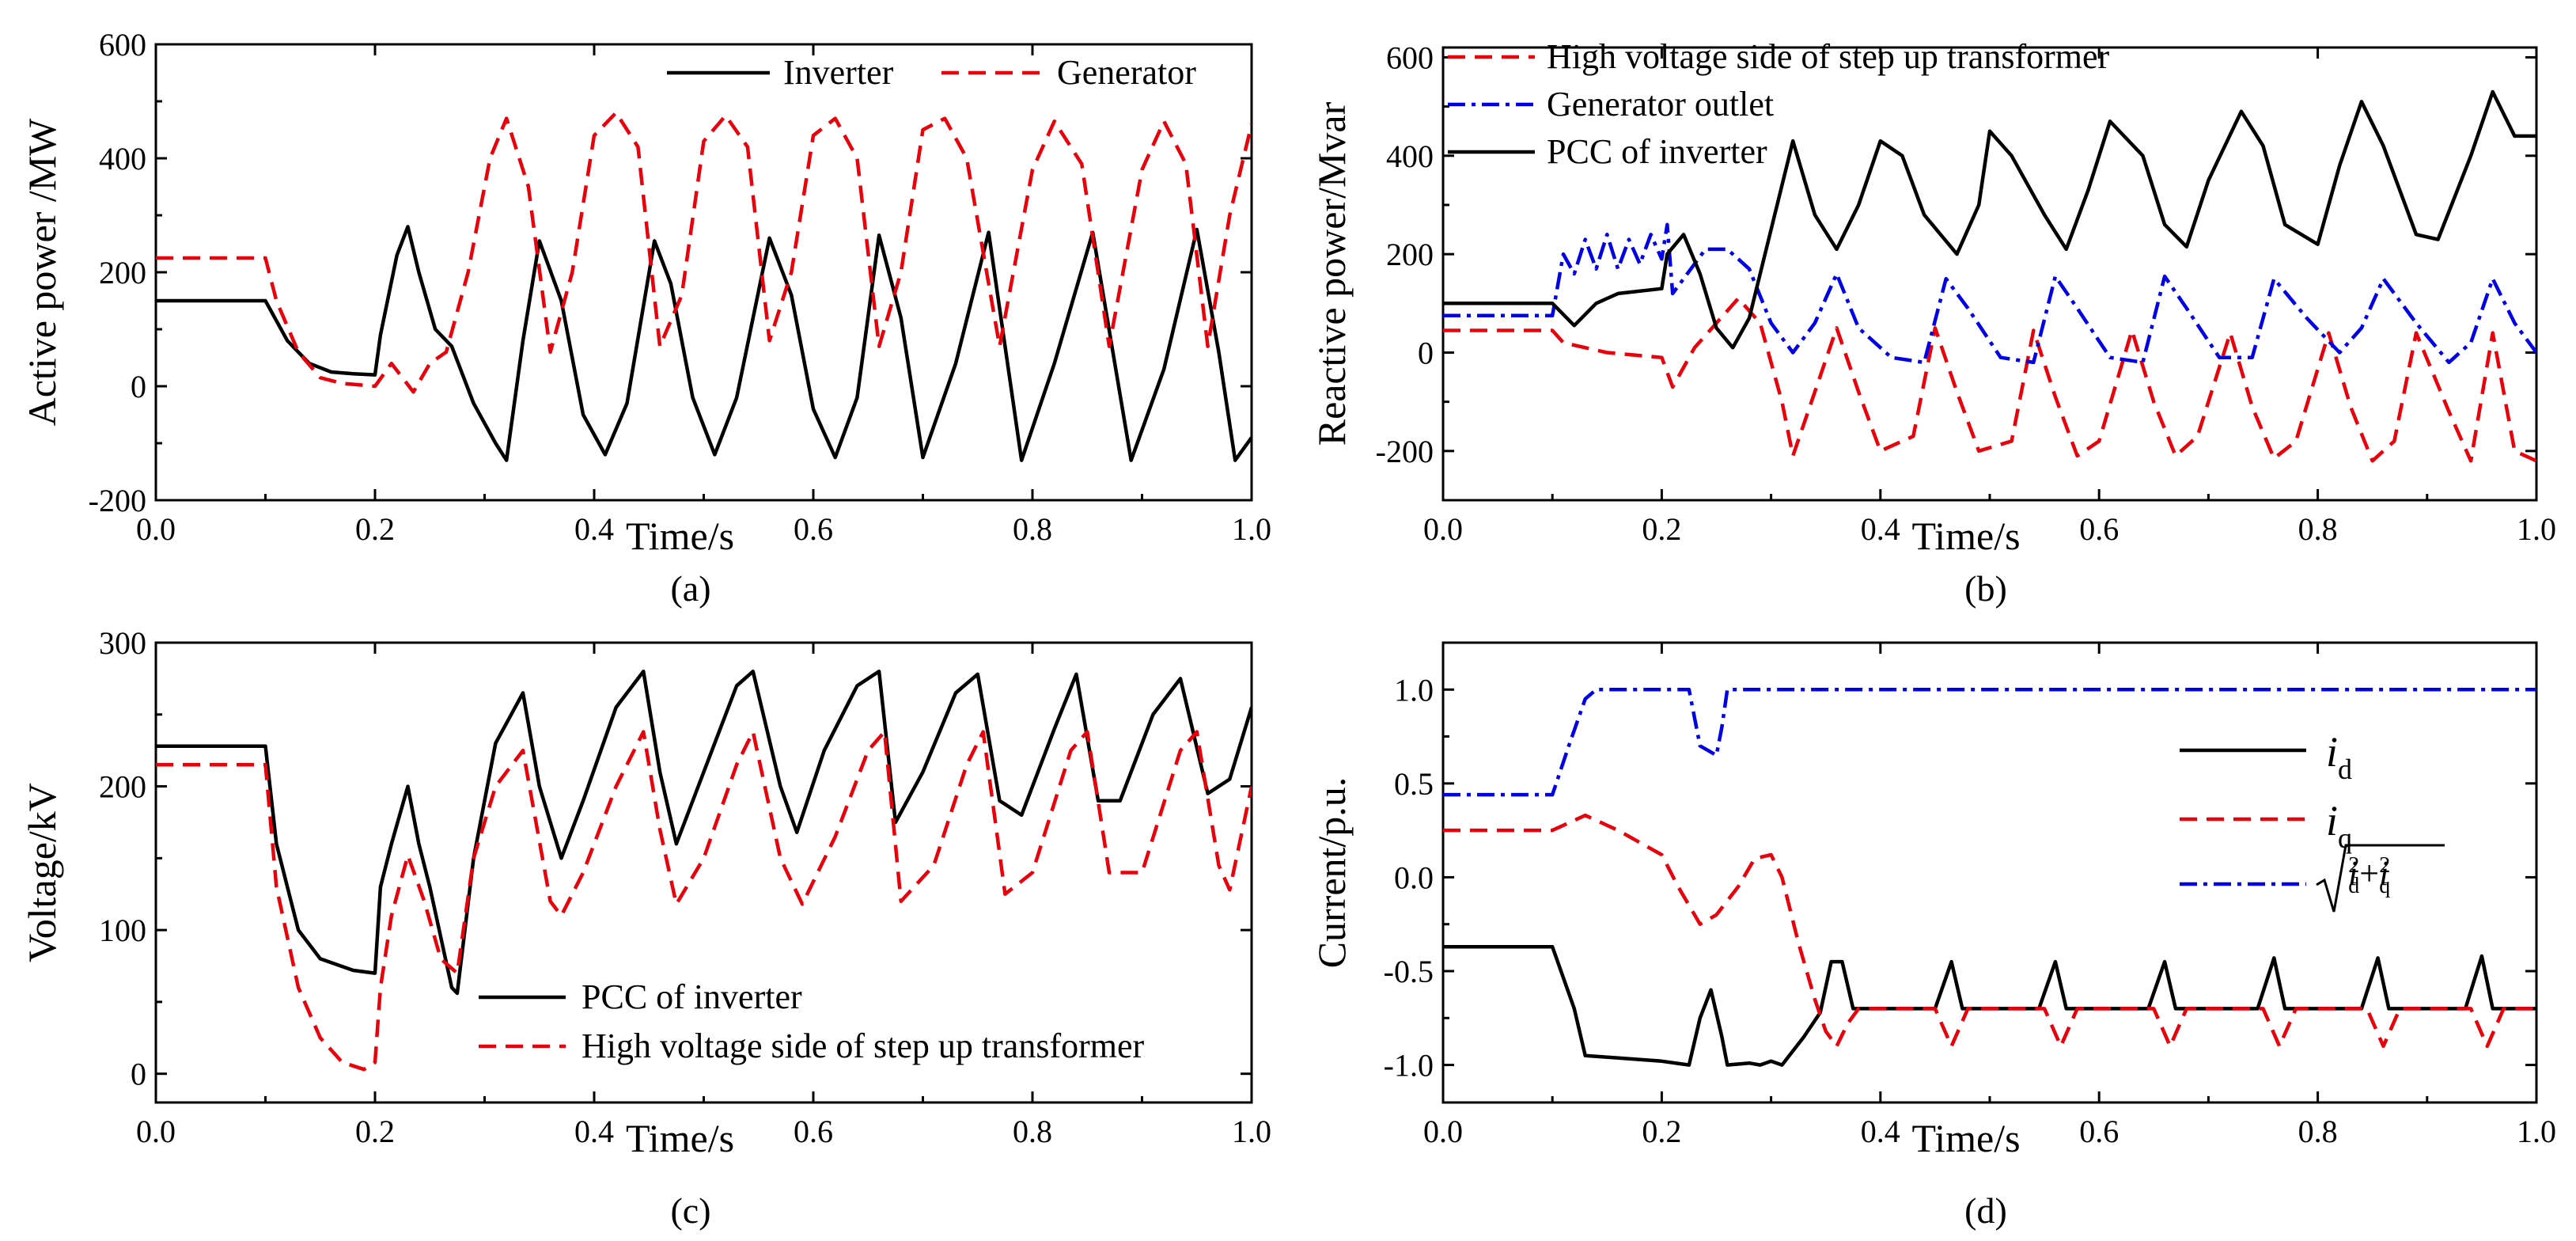 This screenshot has height=1241, width=2576. What do you see at coordinates (1126, 72) in the screenshot?
I see `legend-a-label-2: Generator` at bounding box center [1126, 72].